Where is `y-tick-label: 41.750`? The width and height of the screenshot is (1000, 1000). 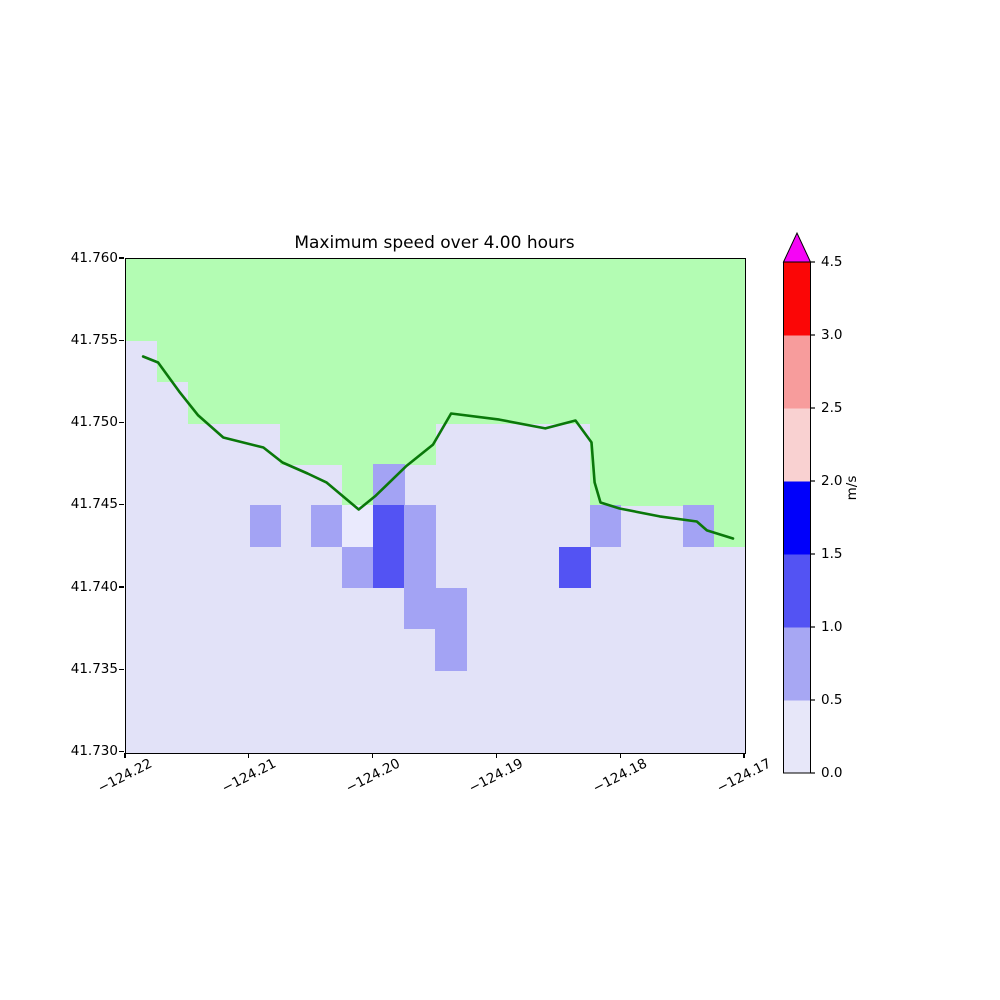 y-tick-label: 41.750 is located at coordinates (94, 422).